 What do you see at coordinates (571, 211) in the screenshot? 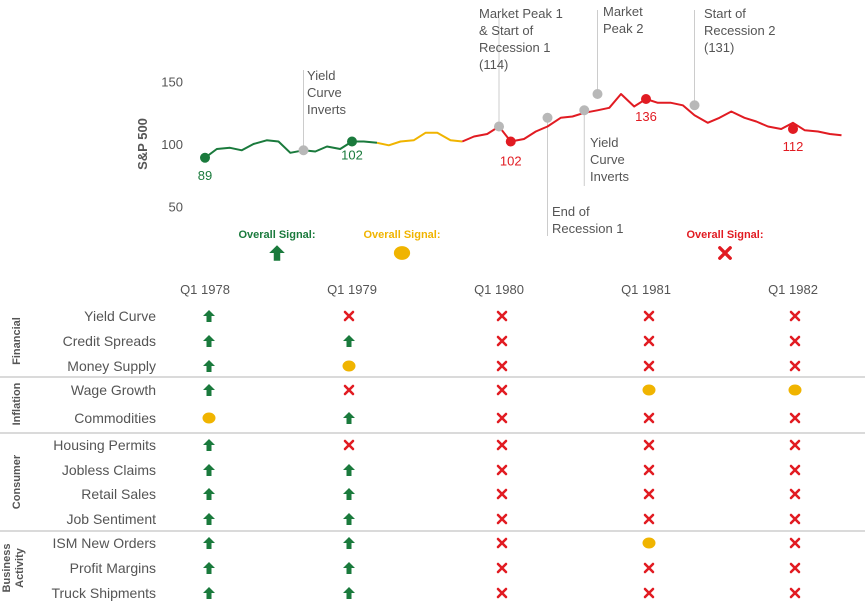
I see `annotation-text: End of` at bounding box center [571, 211].